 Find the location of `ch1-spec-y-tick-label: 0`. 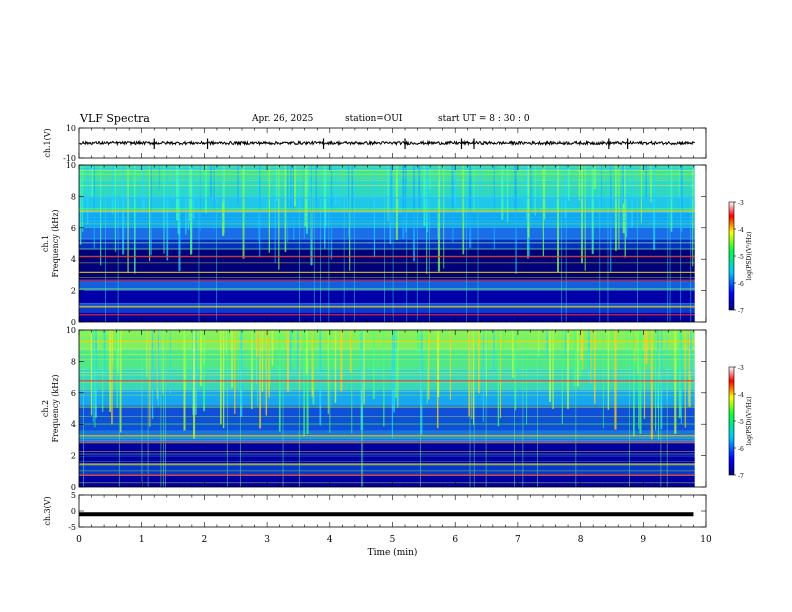

ch1-spec-y-tick-label: 0 is located at coordinates (73, 322).